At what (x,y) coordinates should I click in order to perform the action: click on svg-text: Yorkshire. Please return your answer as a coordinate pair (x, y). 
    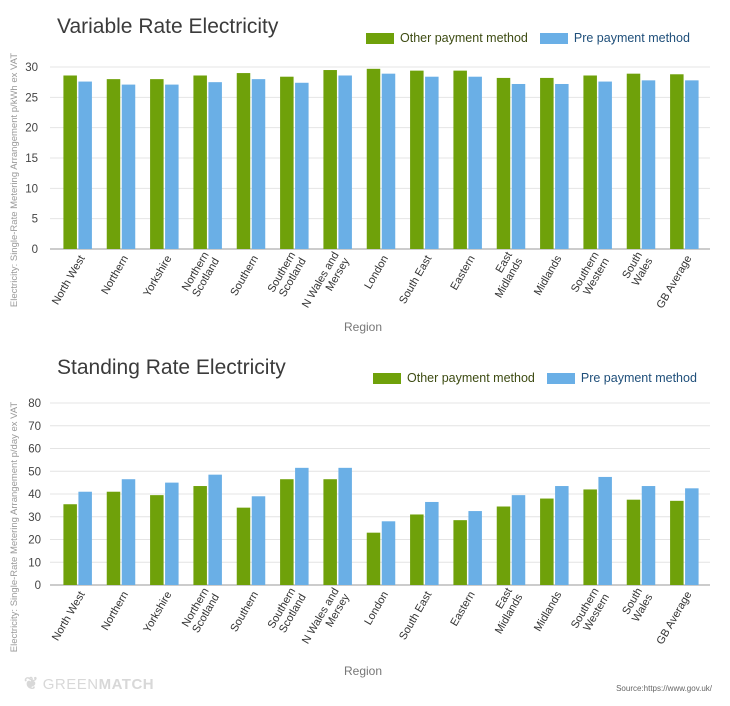
    Looking at the image, I should click on (157, 612).